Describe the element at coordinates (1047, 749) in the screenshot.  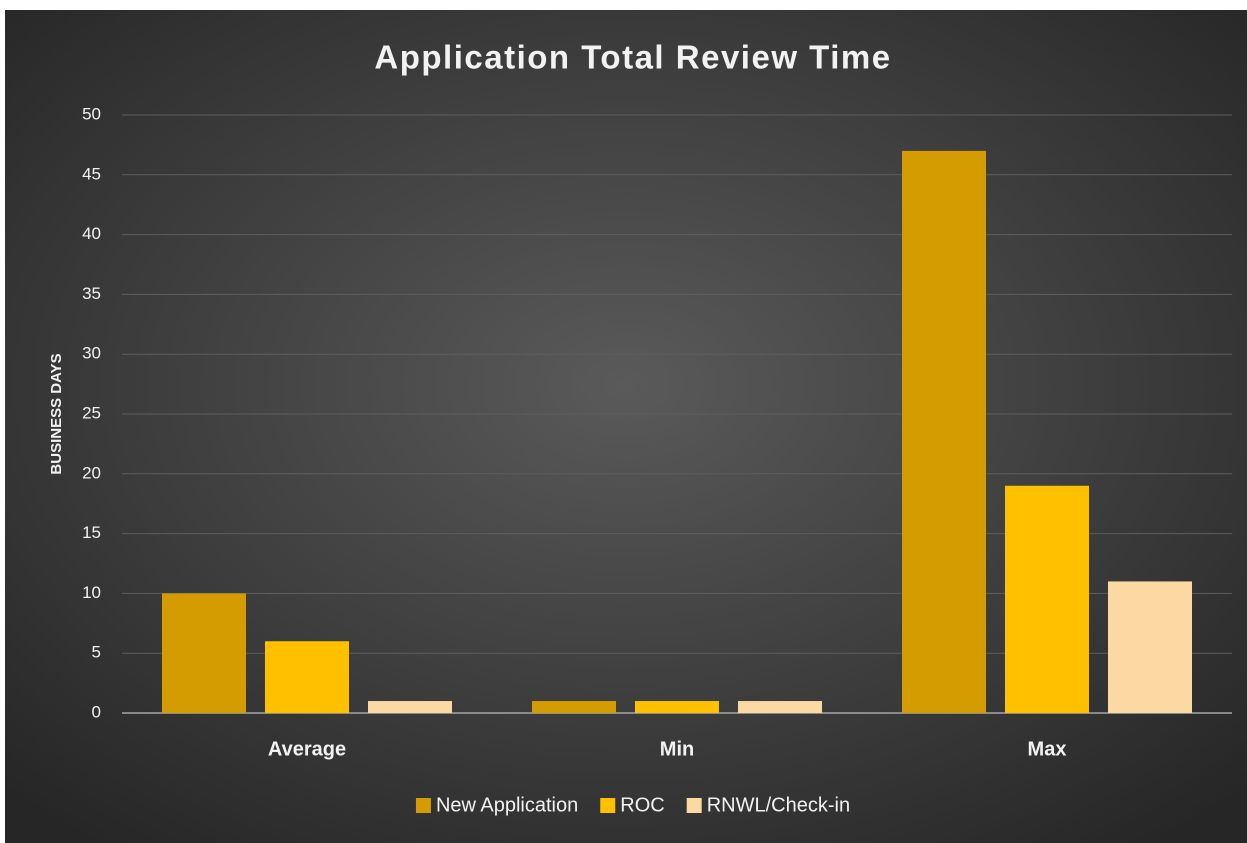
I see `x-tick-label: Max` at that location.